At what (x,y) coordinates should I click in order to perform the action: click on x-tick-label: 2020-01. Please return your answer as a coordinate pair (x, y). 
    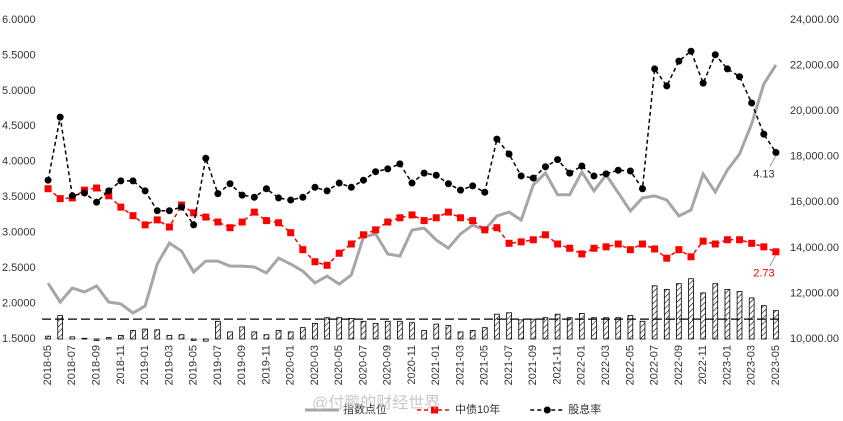
    Looking at the image, I should click on (291, 365).